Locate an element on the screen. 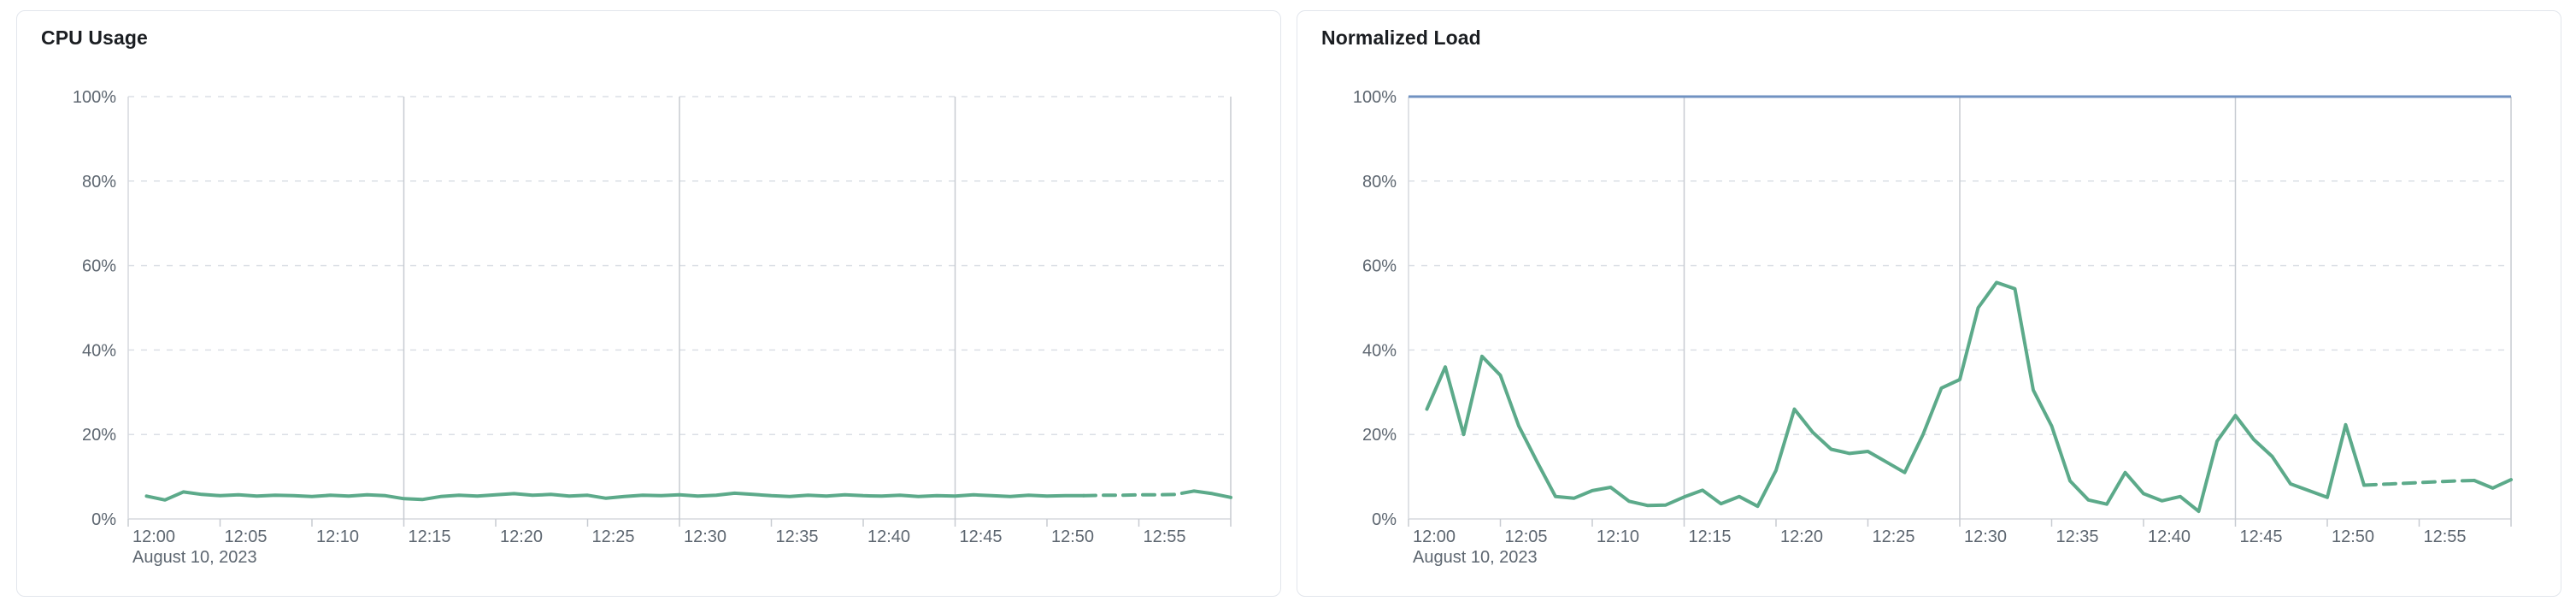 The width and height of the screenshot is (2576, 607). normalized-load-line-dashed is located at coordinates (2419, 483).